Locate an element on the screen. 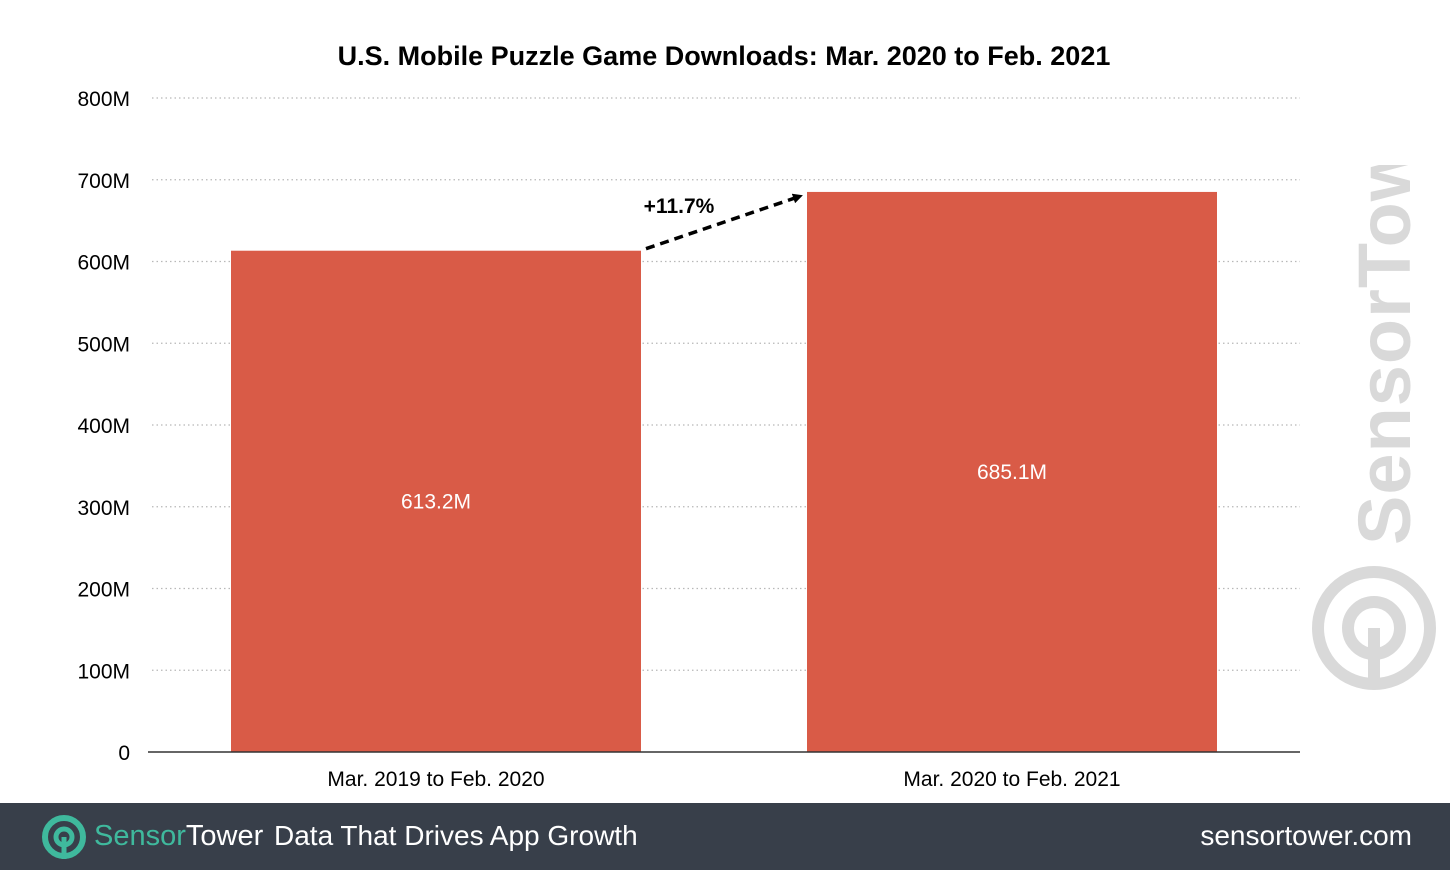  growth-annotation: +11.7% is located at coordinates (679, 206).